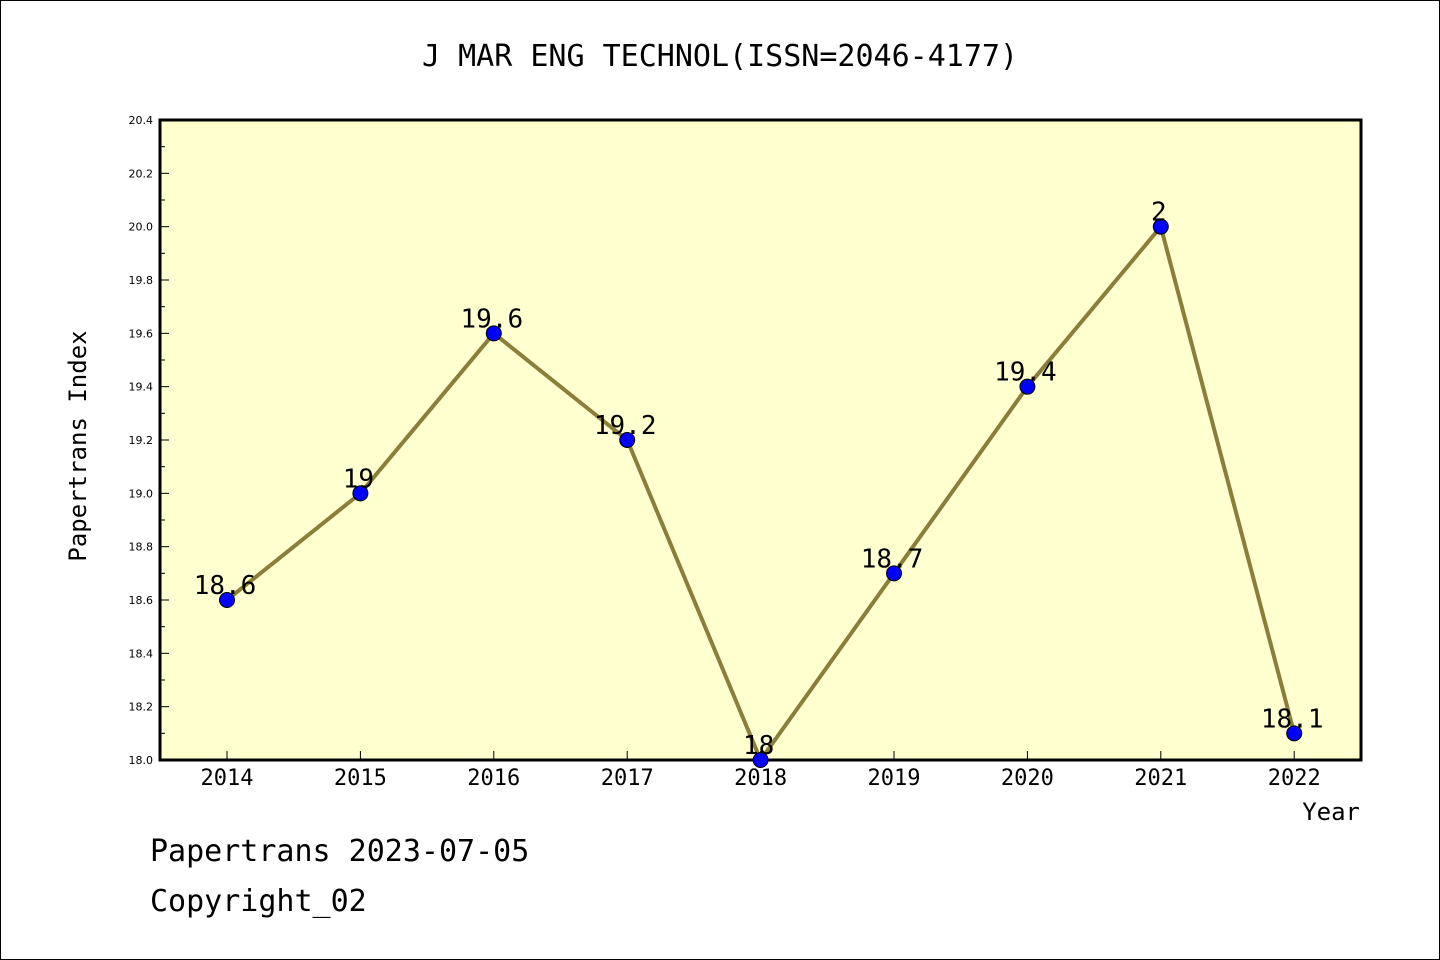 The height and width of the screenshot is (960, 1440). Describe the element at coordinates (1292, 719) in the screenshot. I see `data-label: 18.1` at that location.